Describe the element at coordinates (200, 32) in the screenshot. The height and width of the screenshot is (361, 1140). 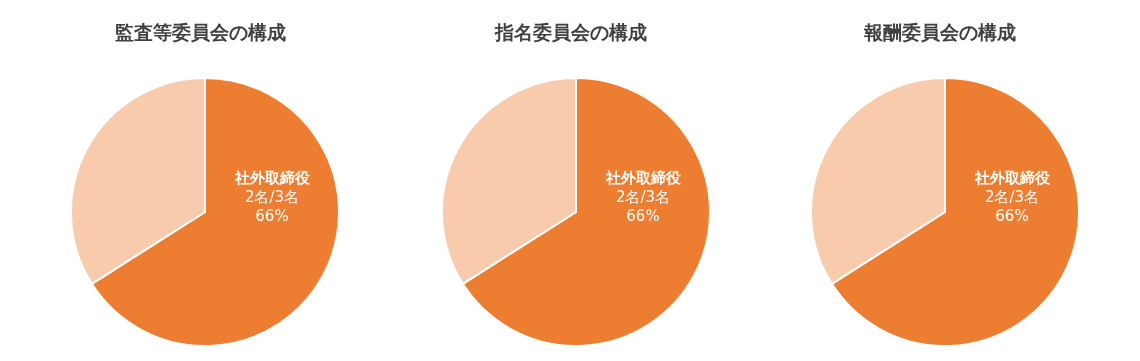
I see `chart-title: 監査等委員会の構成` at that location.